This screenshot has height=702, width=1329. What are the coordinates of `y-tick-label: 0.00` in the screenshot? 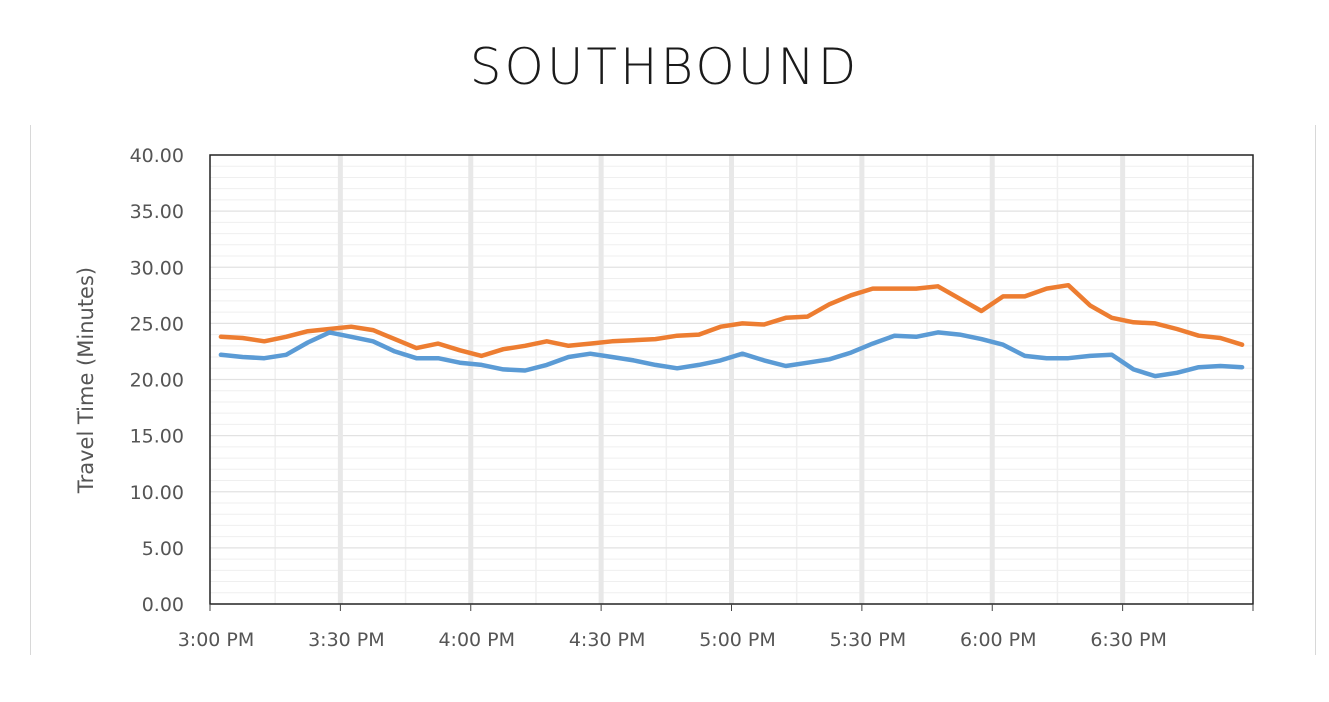 It's located at (163, 605).